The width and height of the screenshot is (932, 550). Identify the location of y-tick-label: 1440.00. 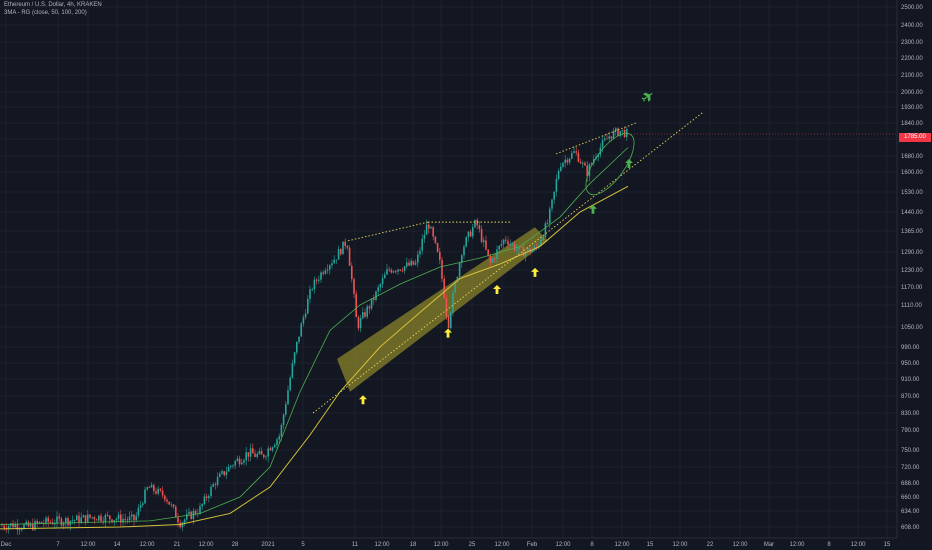
(912, 213).